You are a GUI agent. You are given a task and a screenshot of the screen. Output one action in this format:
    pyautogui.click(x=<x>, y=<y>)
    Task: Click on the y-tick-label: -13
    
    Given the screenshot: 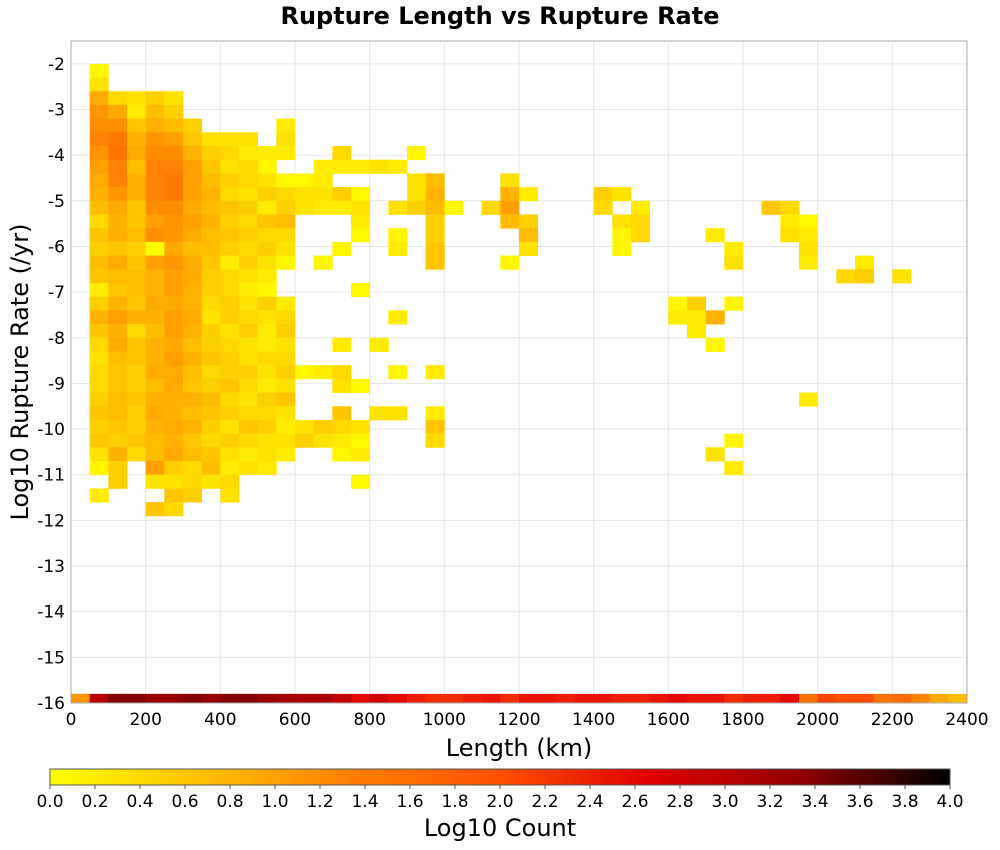 What is the action you would take?
    pyautogui.click(x=51, y=567)
    